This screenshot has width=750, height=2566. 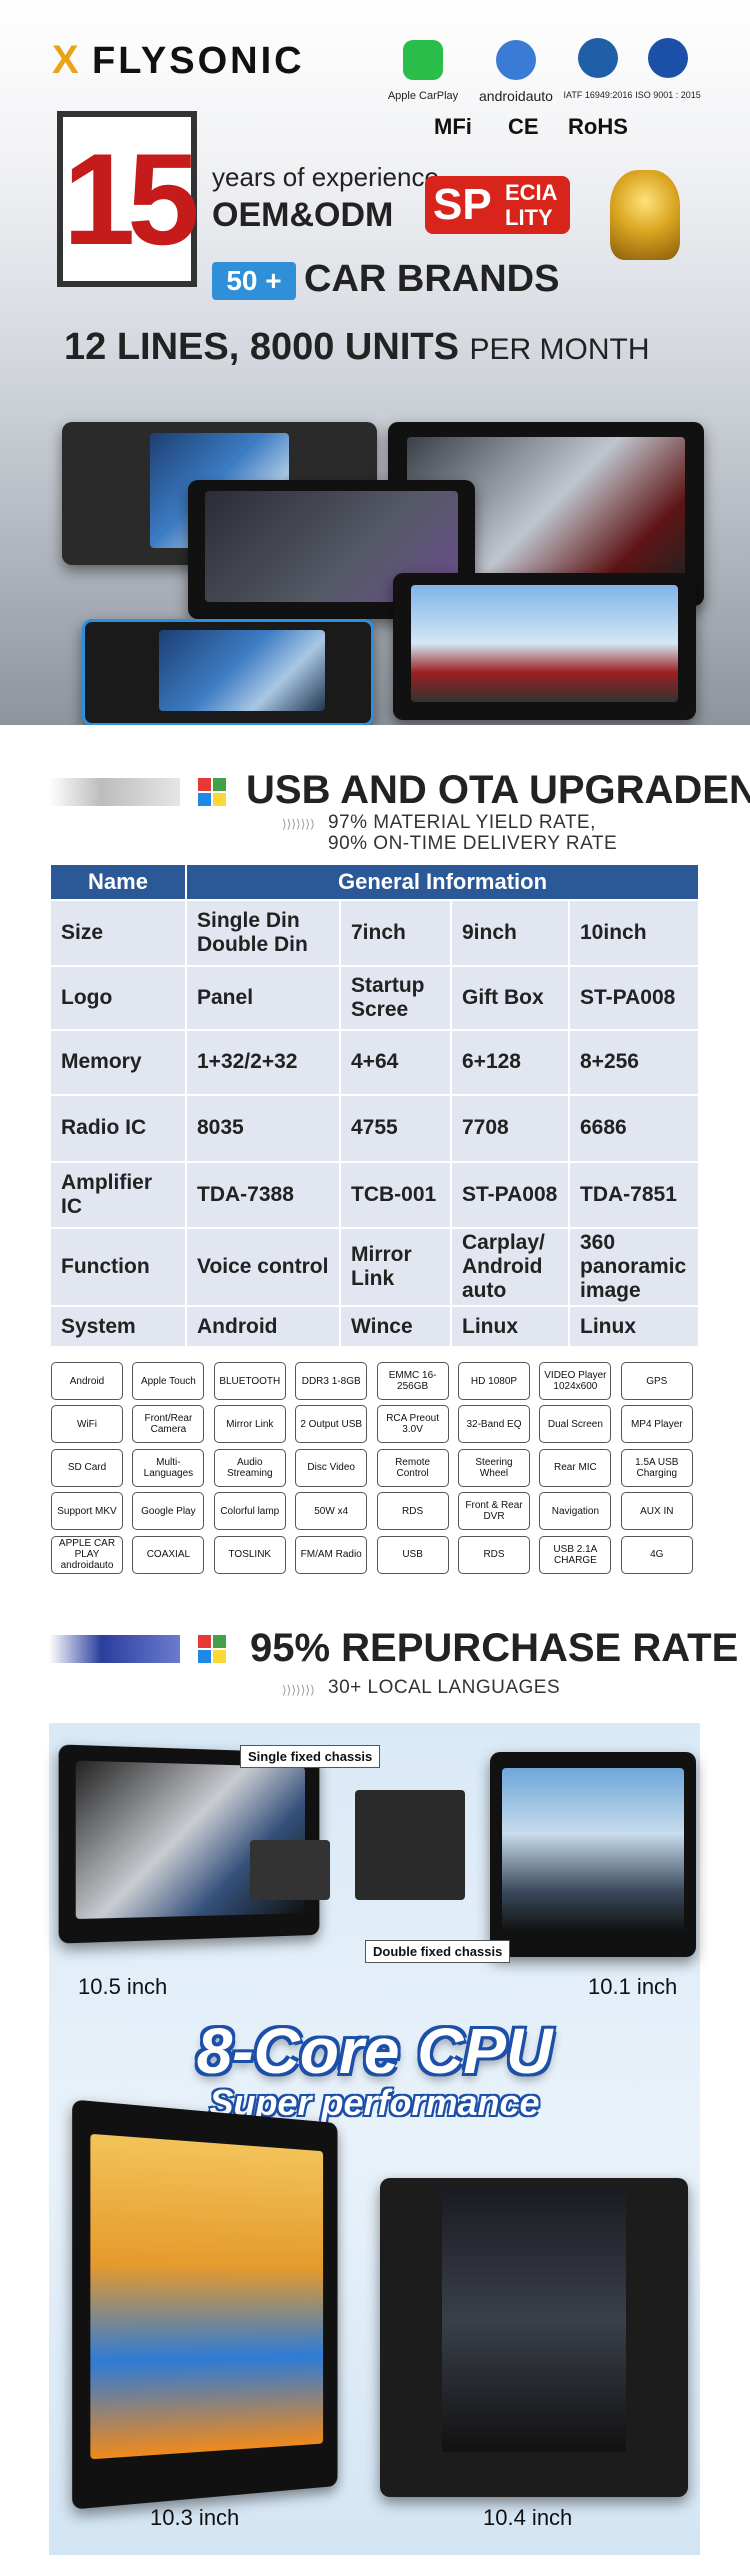 I want to click on table-cell: TDA-7388, so click(x=263, y=1195).